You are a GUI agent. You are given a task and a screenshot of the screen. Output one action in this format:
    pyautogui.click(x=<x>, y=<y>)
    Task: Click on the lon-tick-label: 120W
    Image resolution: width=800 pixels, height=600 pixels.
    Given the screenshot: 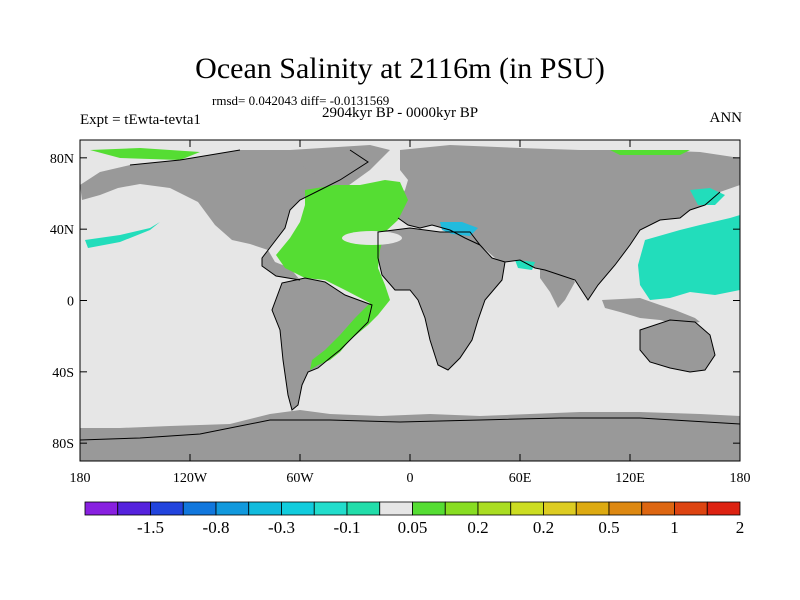 What is the action you would take?
    pyautogui.click(x=190, y=478)
    